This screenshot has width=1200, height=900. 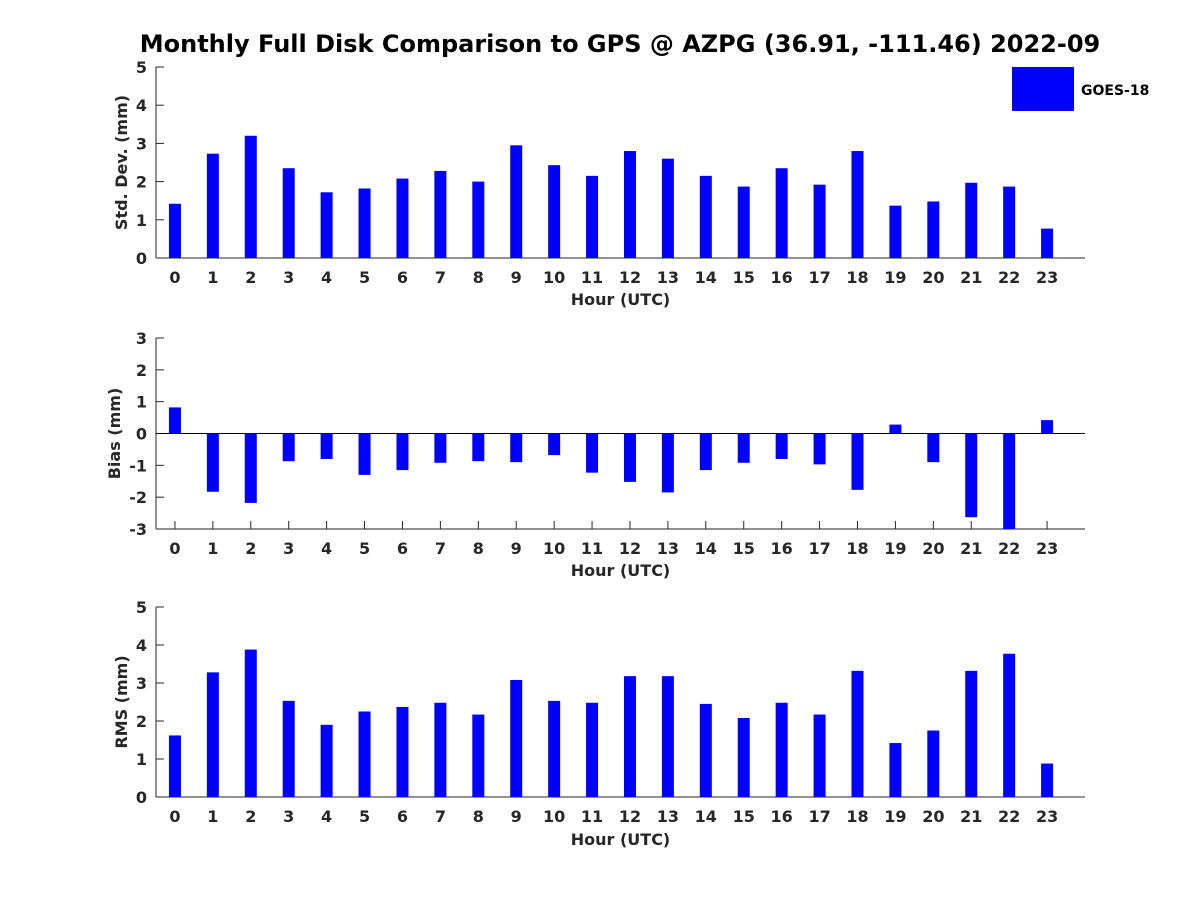 I want to click on y-tick-label: -1, so click(x=138, y=465).